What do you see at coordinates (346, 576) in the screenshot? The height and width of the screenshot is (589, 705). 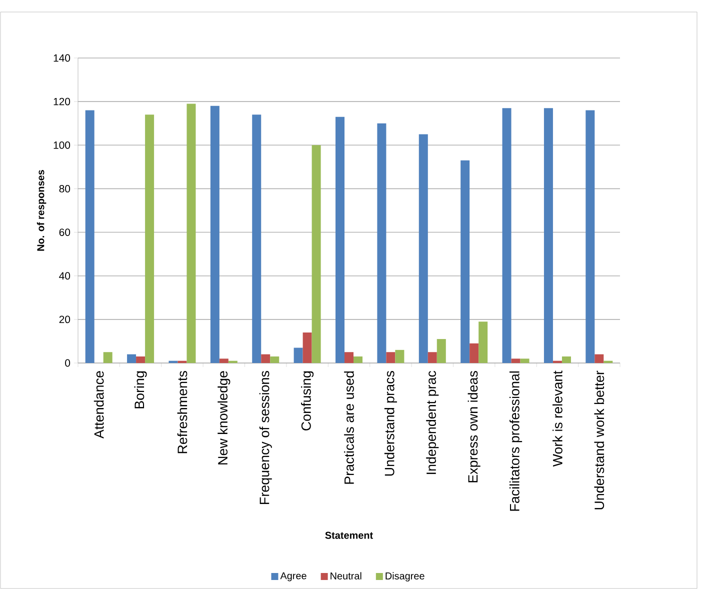 I see `legend-label: Neutral` at bounding box center [346, 576].